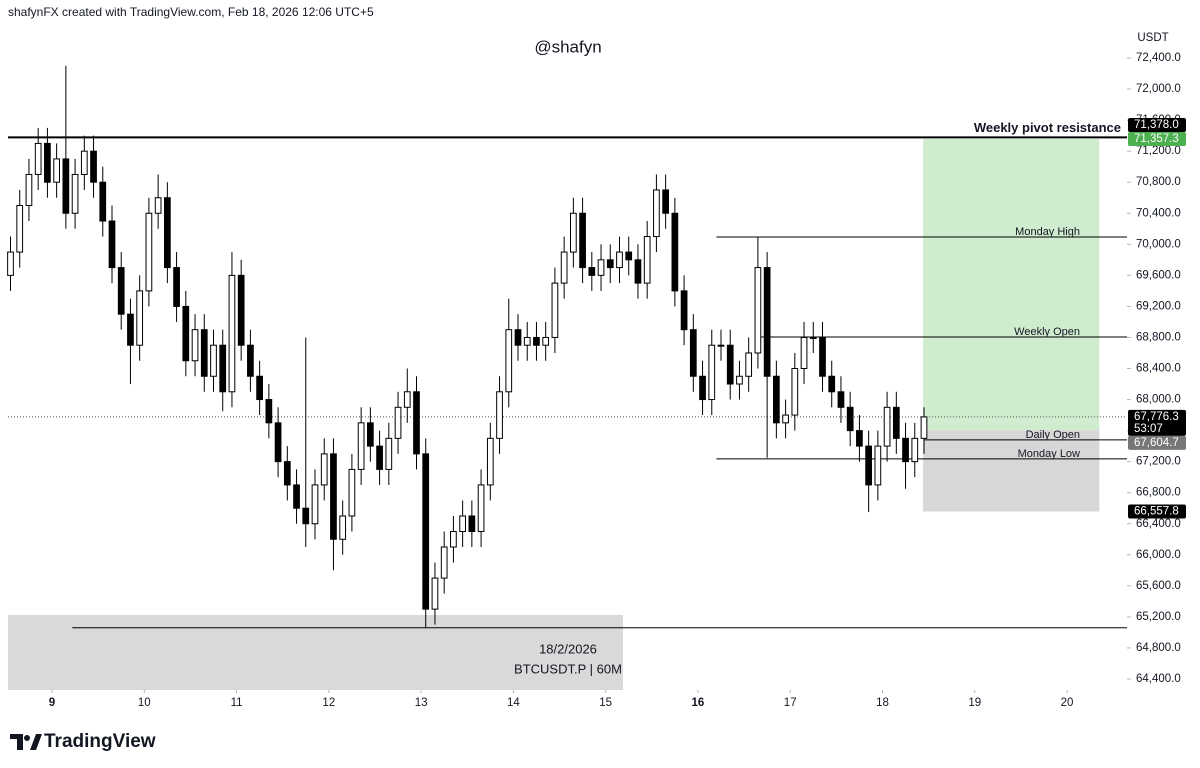 This screenshot has width=1200, height=768. What do you see at coordinates (144, 703) in the screenshot?
I see `x-tick-label: 10` at bounding box center [144, 703].